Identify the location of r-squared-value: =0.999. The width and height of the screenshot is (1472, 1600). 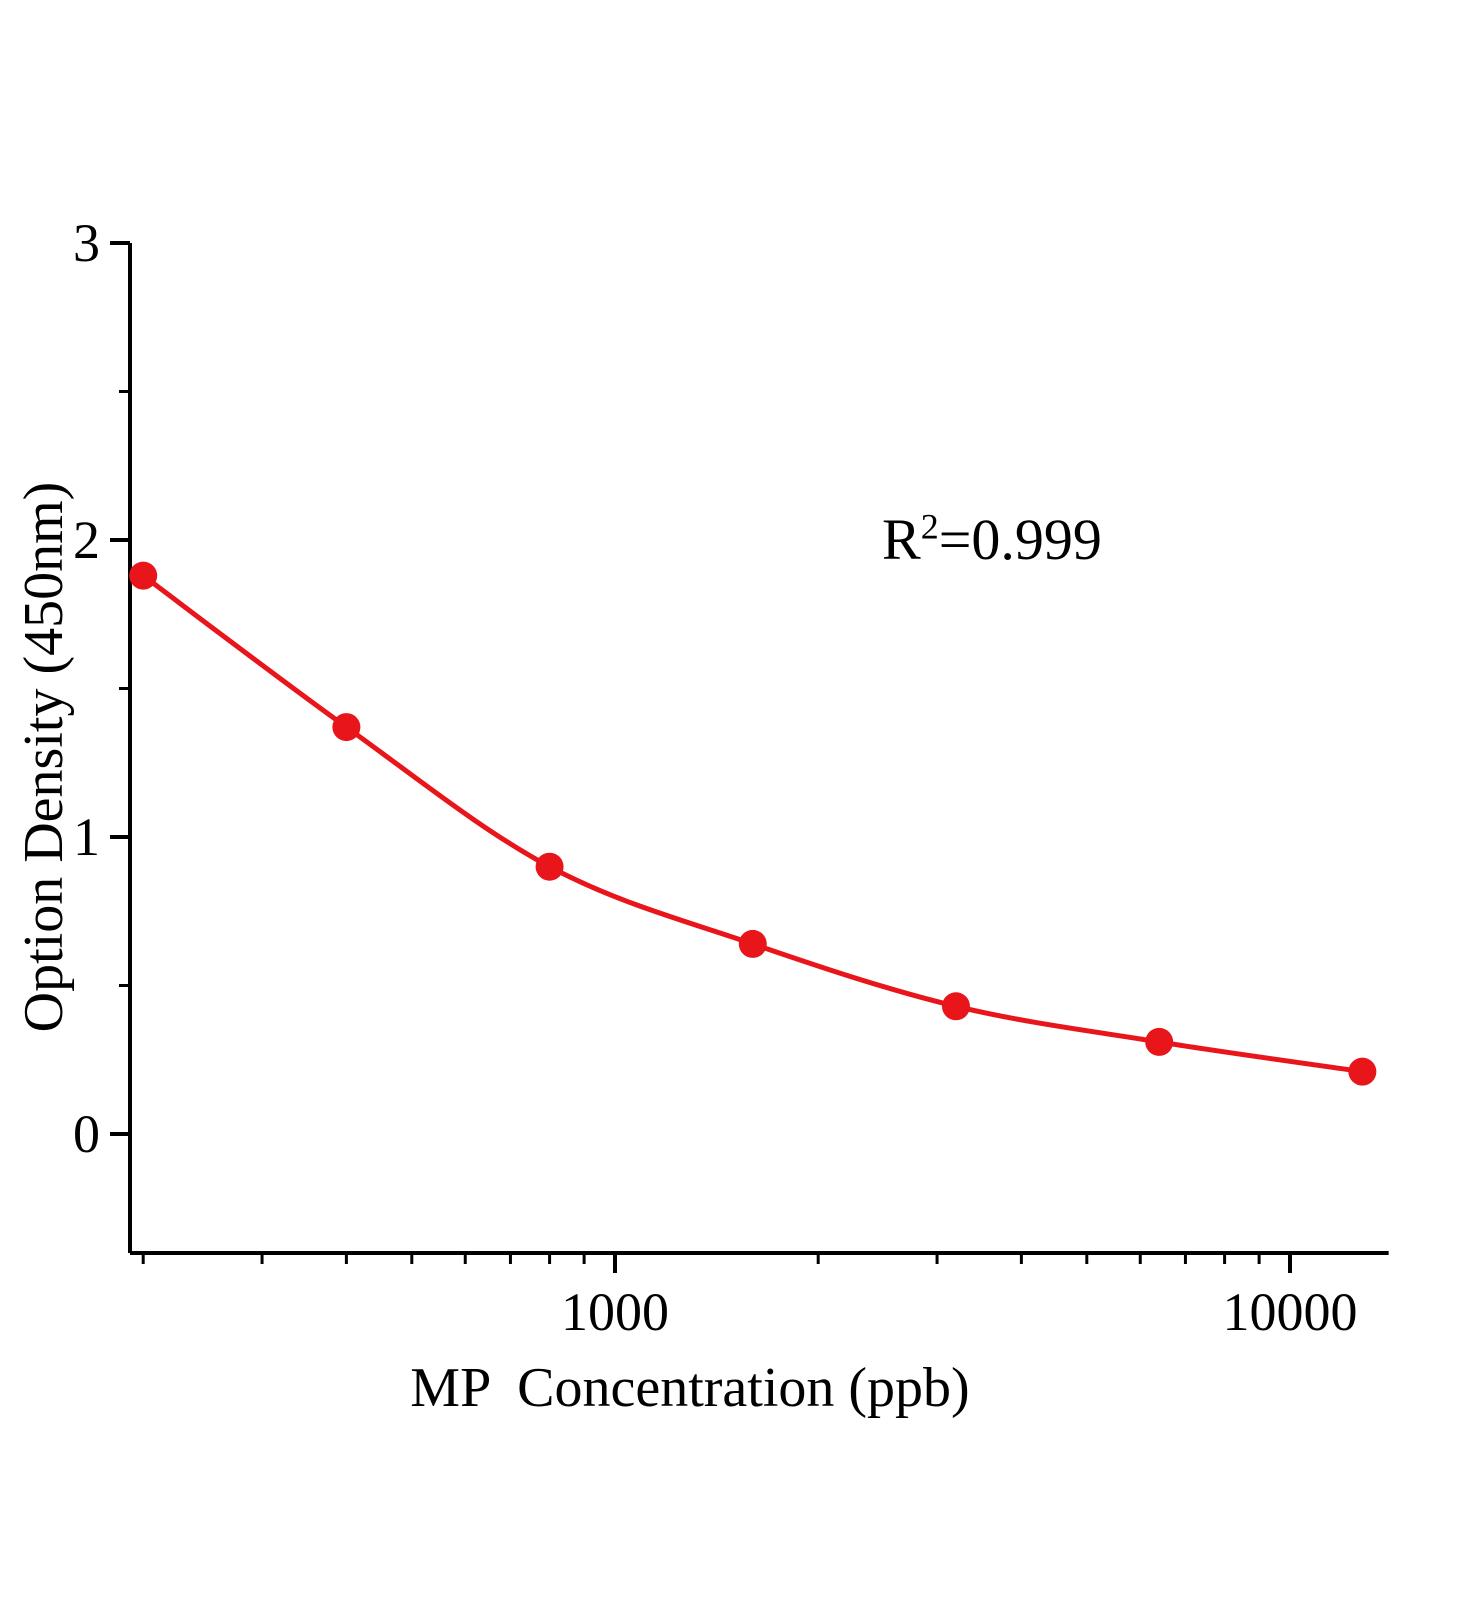
(1020, 539).